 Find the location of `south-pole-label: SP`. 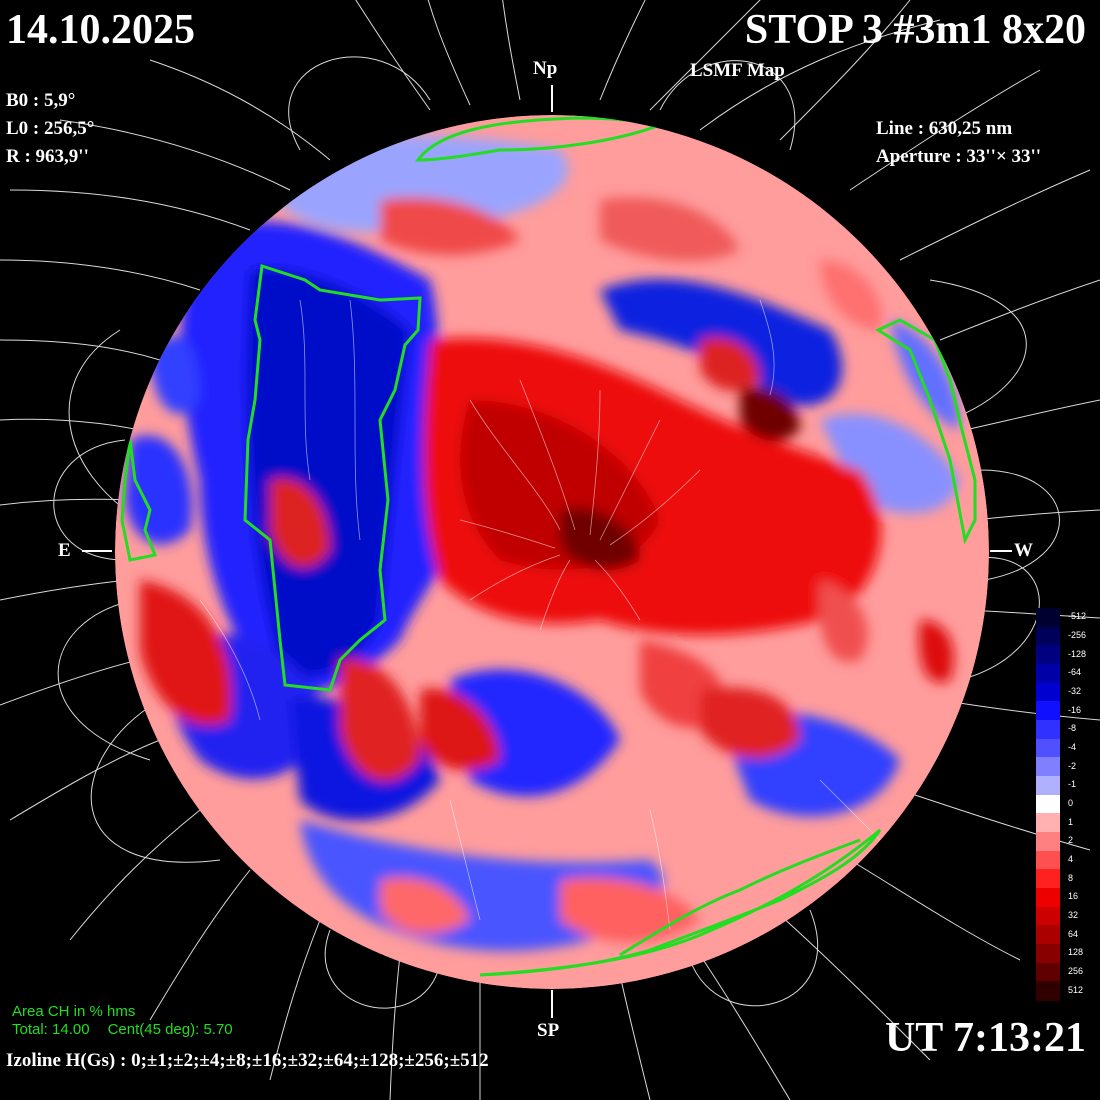

south-pole-label: SP is located at coordinates (548, 1030).